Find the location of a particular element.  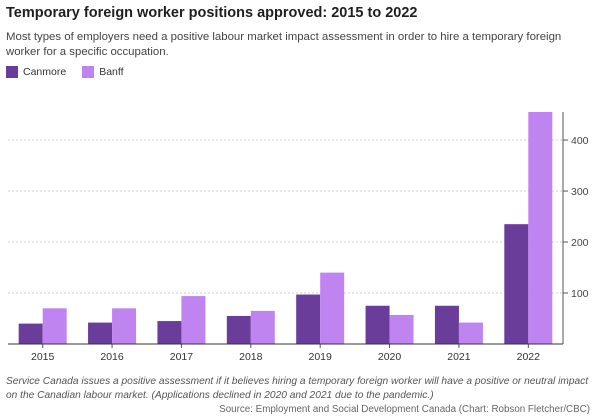

bar-canmore-2020 is located at coordinates (377, 324).